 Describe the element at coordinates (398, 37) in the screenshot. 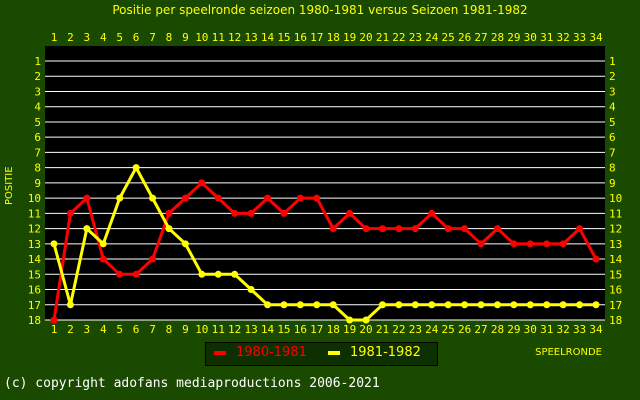

I see `x-tick-label-top: 22` at that location.